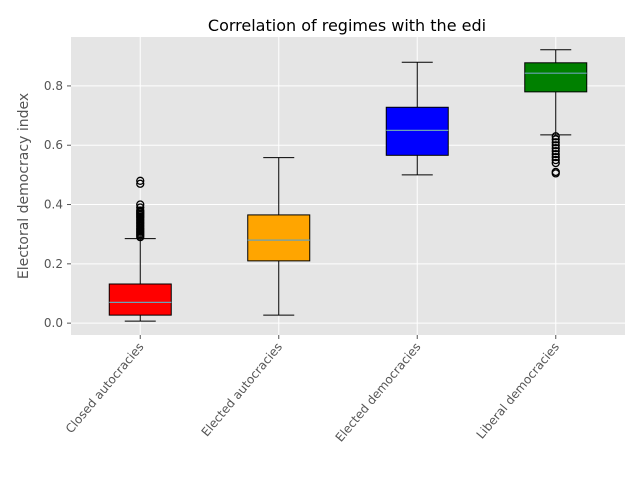 This screenshot has width=640, height=480. I want to click on y-tick-label: 0.8, so click(53, 86).